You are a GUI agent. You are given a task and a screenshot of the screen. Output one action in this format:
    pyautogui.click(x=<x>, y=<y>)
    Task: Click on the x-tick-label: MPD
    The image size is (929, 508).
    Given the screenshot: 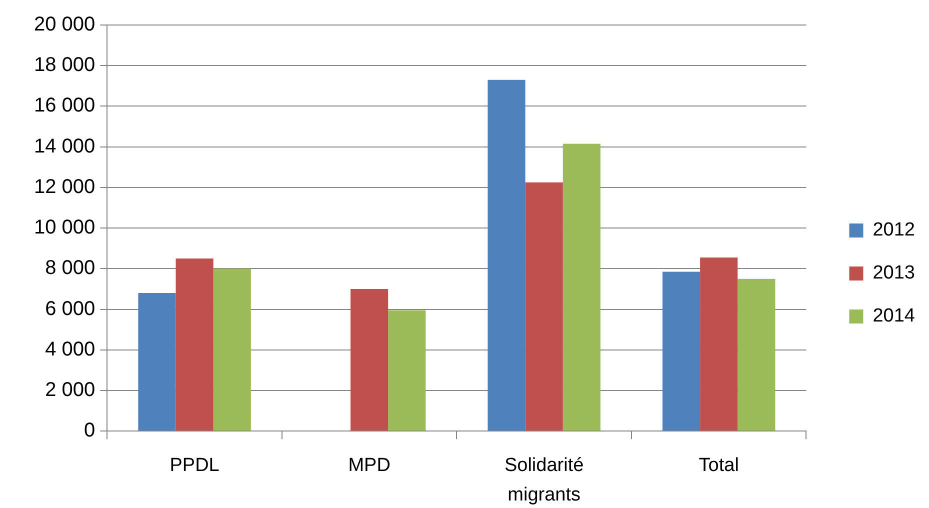 What is the action you would take?
    pyautogui.click(x=369, y=465)
    